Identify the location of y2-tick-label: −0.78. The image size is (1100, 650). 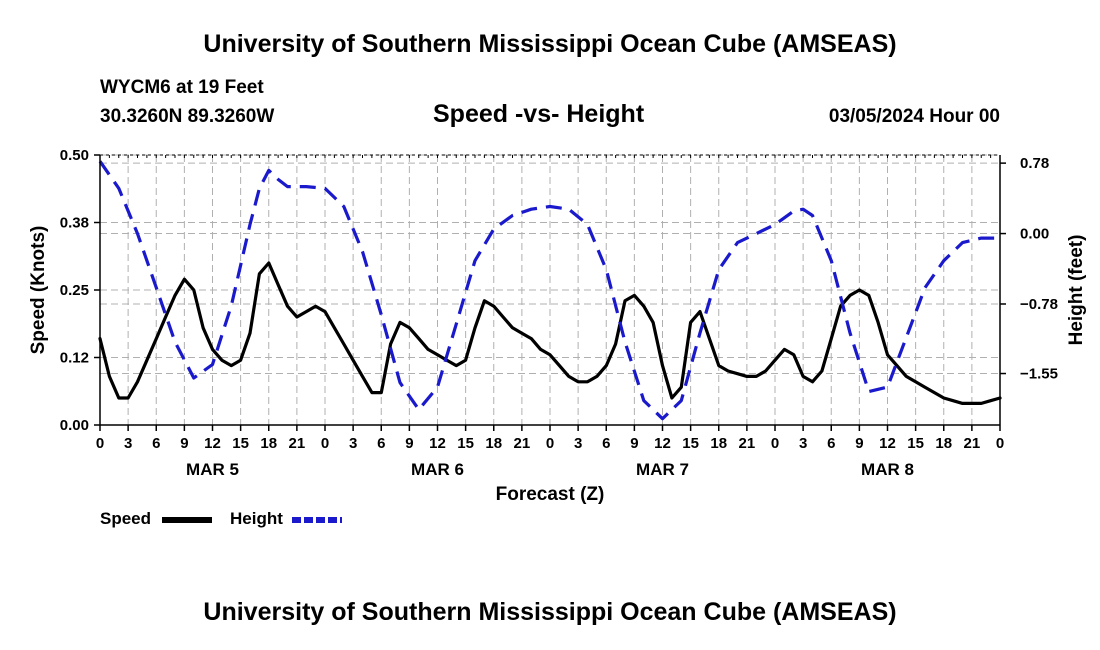
(1039, 304).